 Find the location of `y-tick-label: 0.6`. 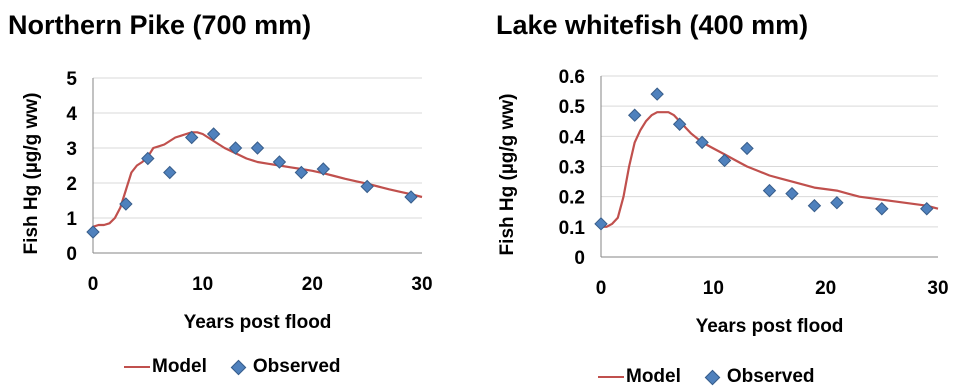

y-tick-label: 0.6 is located at coordinates (572, 77).